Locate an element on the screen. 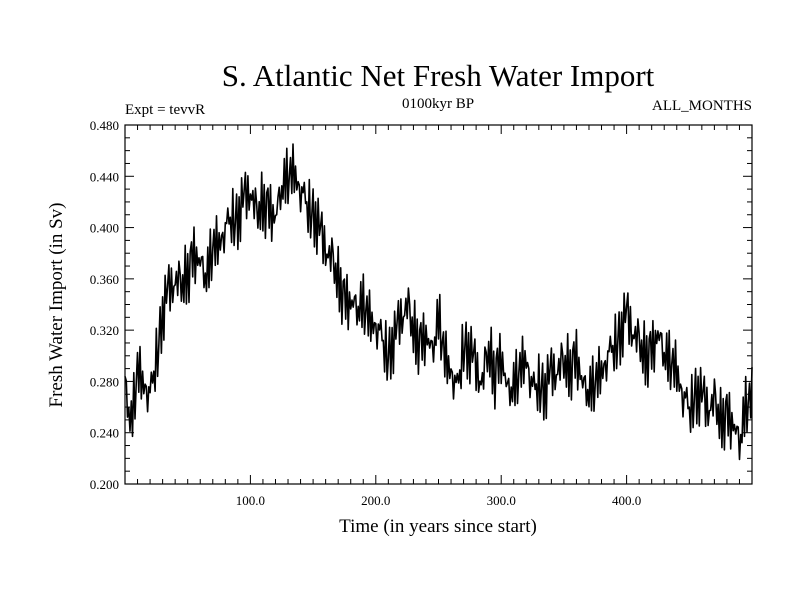  y-tick-label: 0.280 is located at coordinates (104, 381).